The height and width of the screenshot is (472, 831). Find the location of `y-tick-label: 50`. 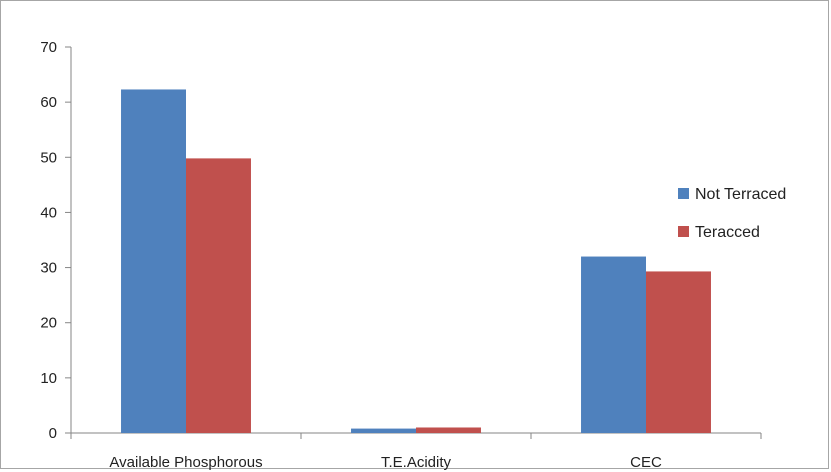

y-tick-label: 50 is located at coordinates (48, 157).